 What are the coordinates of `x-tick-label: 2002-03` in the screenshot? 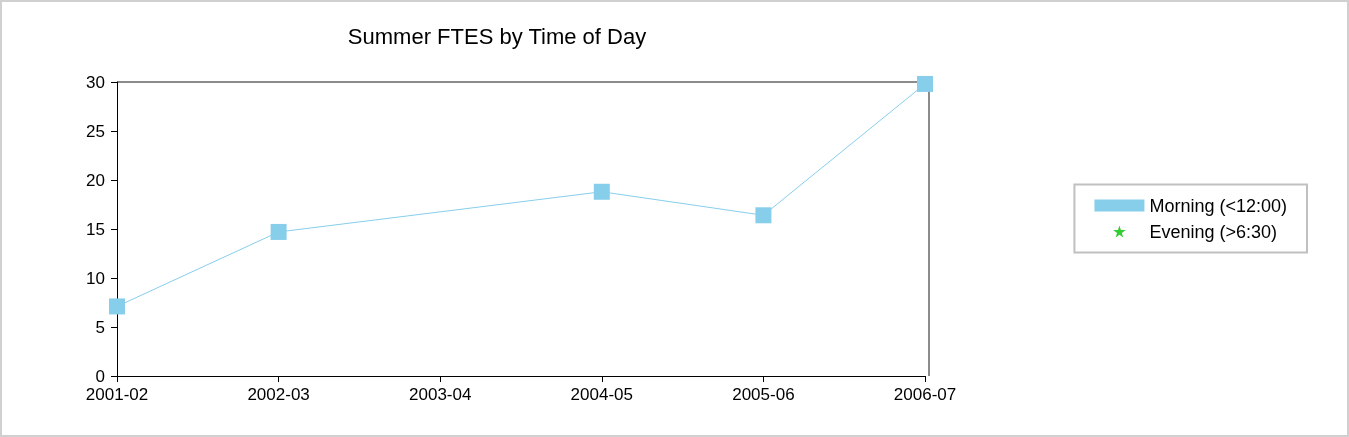 It's located at (278, 394).